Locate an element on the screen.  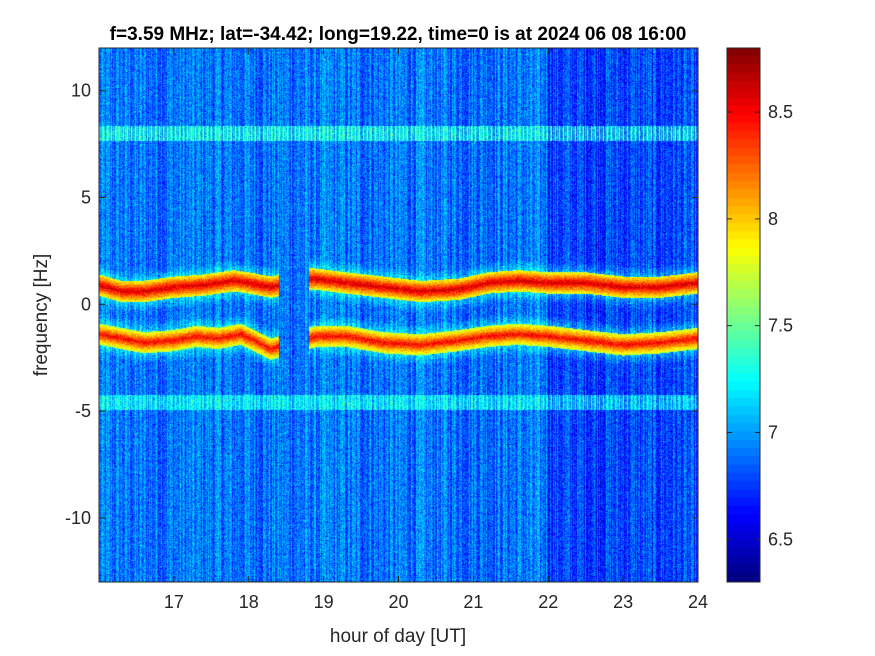
colorbar-ticks: 8.5 8 7.5 7 6.5 is located at coordinates (760, 325).